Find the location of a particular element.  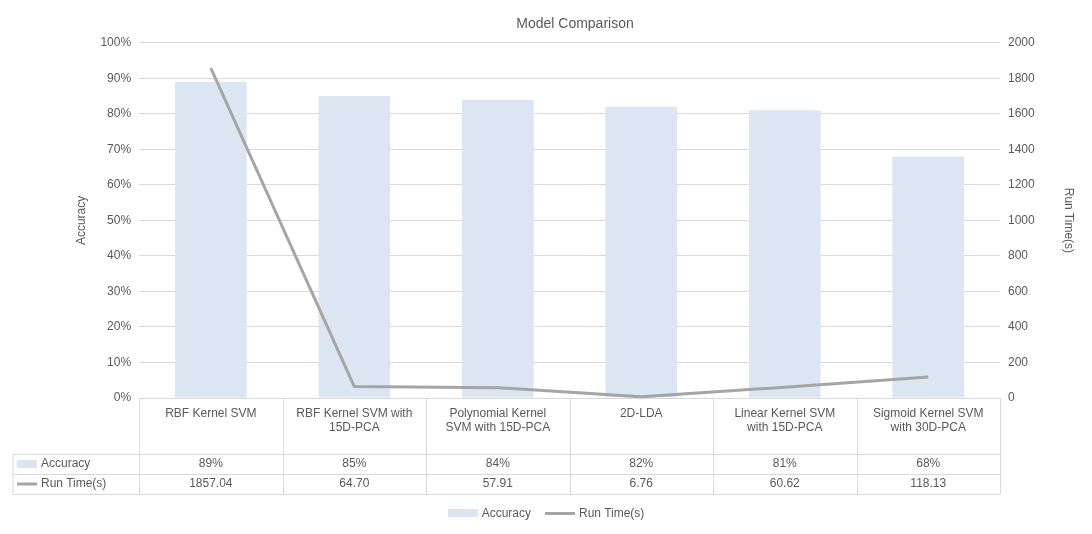

data-label: 118.13 is located at coordinates (928, 483).